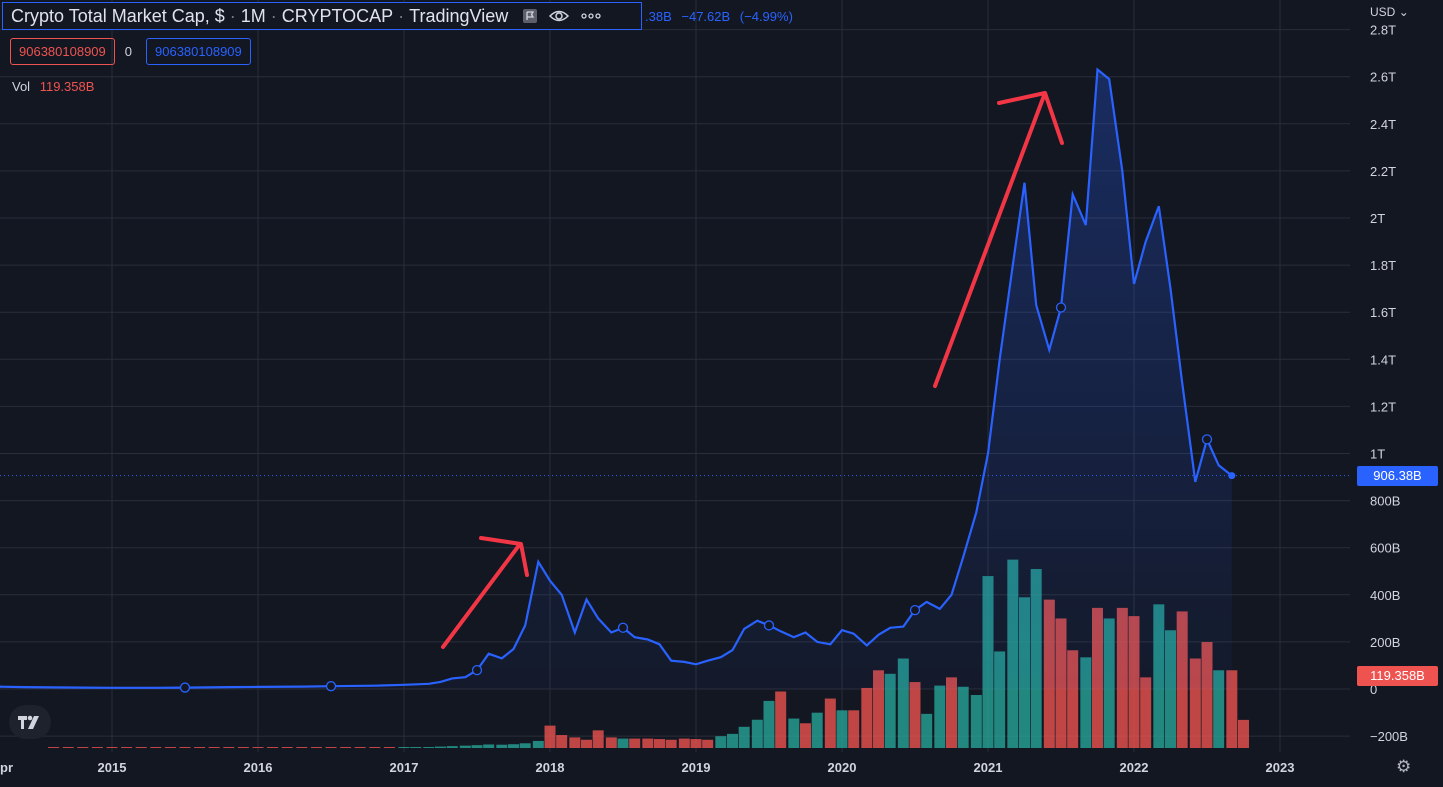 The image size is (1443, 787). Describe the element at coordinates (6, 767) in the screenshot. I see `x-tick-label-edge: pr` at that location.